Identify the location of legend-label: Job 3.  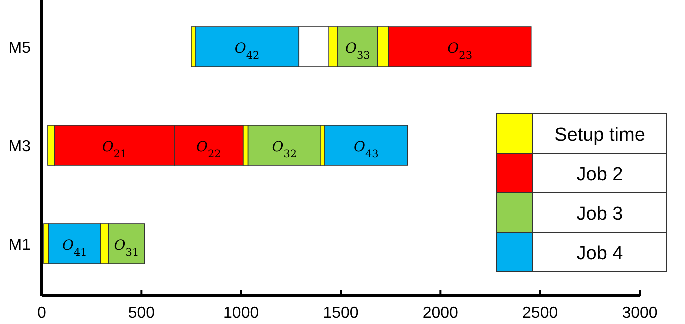
(600, 214).